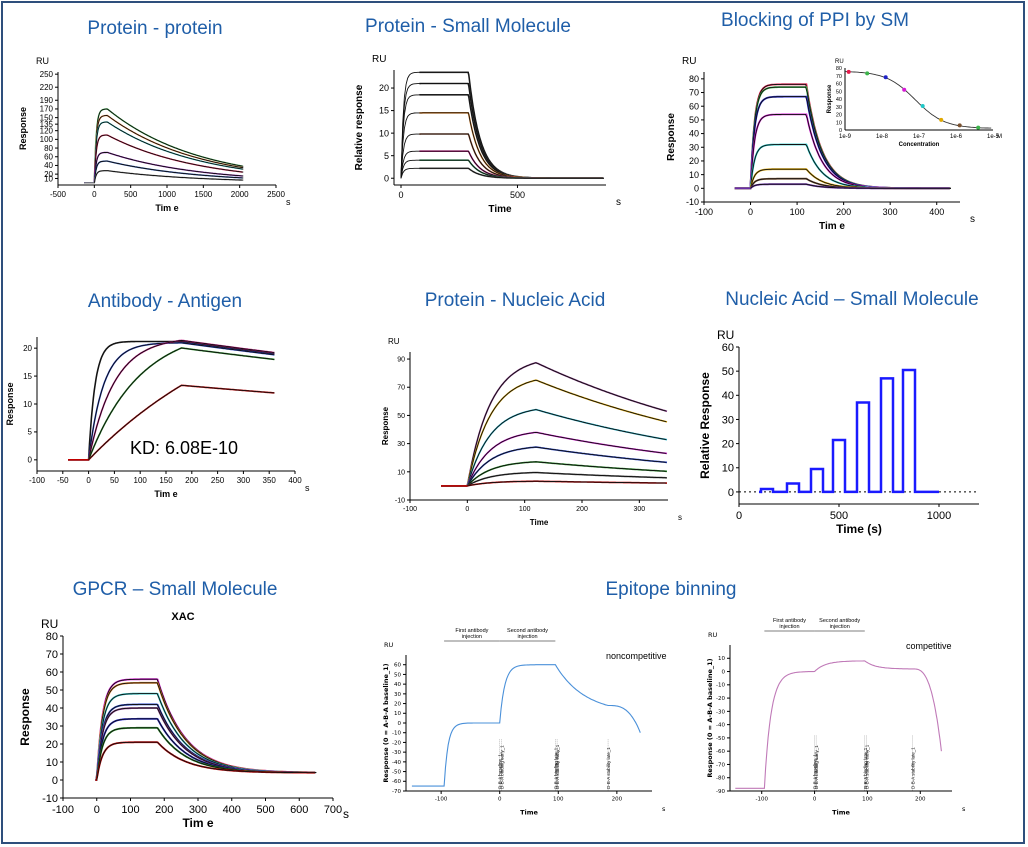  I want to click on x-axis-label: Time (s), so click(859, 529).